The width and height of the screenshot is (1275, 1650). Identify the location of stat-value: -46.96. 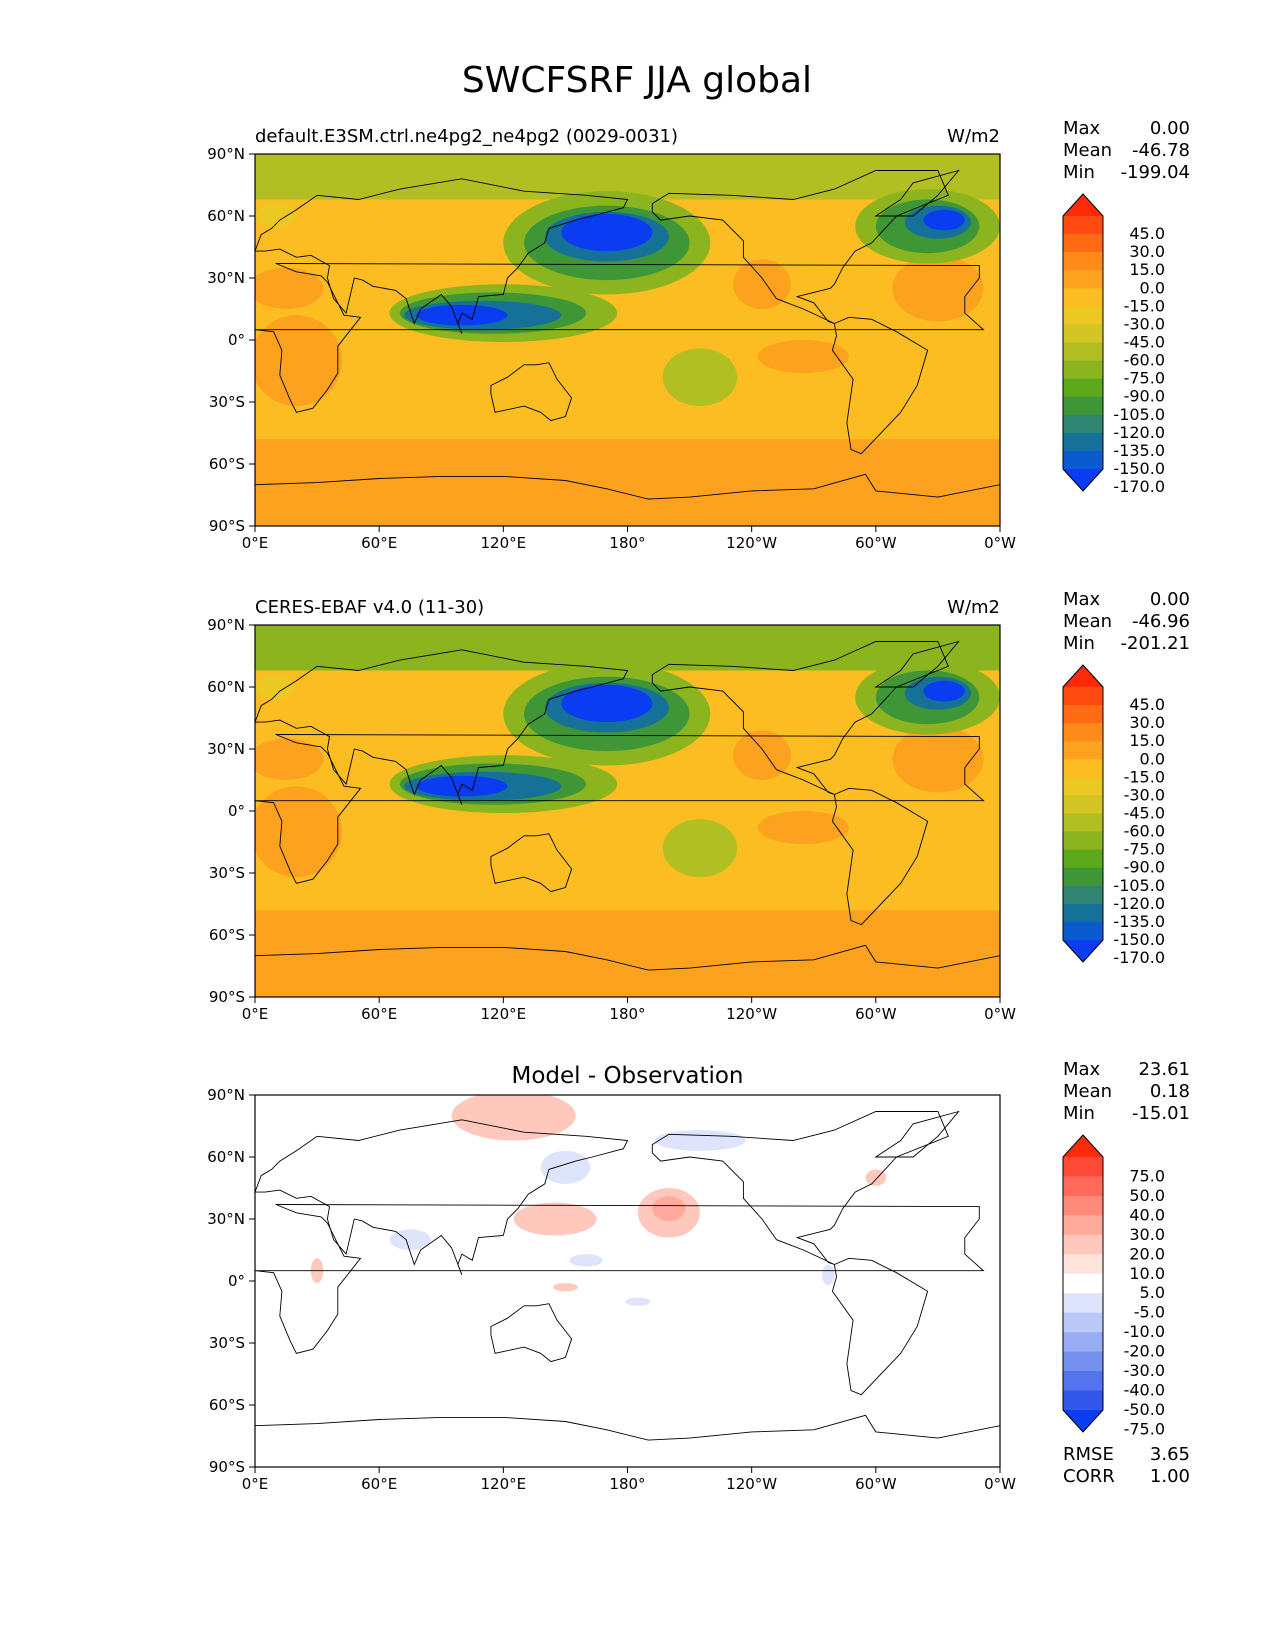
(1161, 621).